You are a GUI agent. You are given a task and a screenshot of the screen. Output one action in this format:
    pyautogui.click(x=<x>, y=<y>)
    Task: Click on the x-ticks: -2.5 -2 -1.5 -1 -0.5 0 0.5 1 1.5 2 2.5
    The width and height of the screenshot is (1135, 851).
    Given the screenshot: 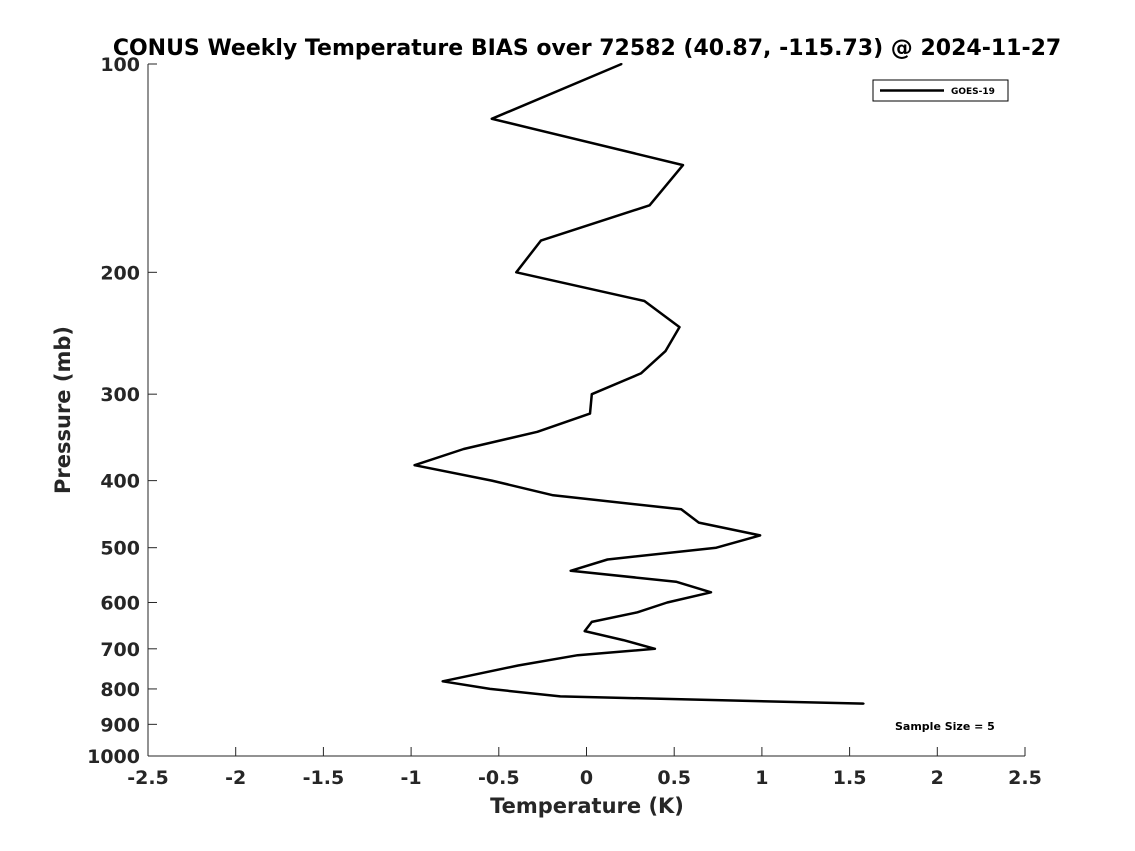 What is the action you would take?
    pyautogui.click(x=584, y=768)
    